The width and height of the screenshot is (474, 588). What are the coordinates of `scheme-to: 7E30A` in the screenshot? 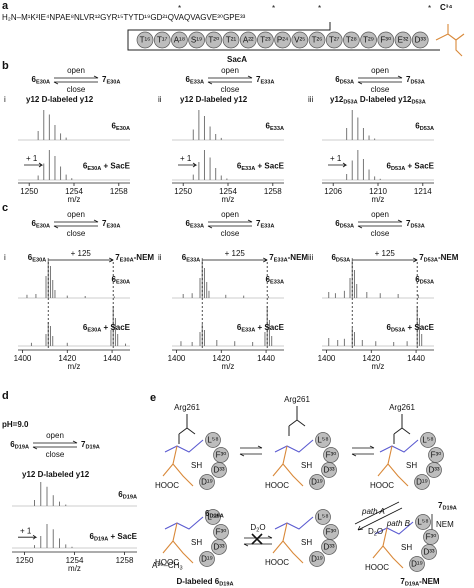 It's located at (111, 80).